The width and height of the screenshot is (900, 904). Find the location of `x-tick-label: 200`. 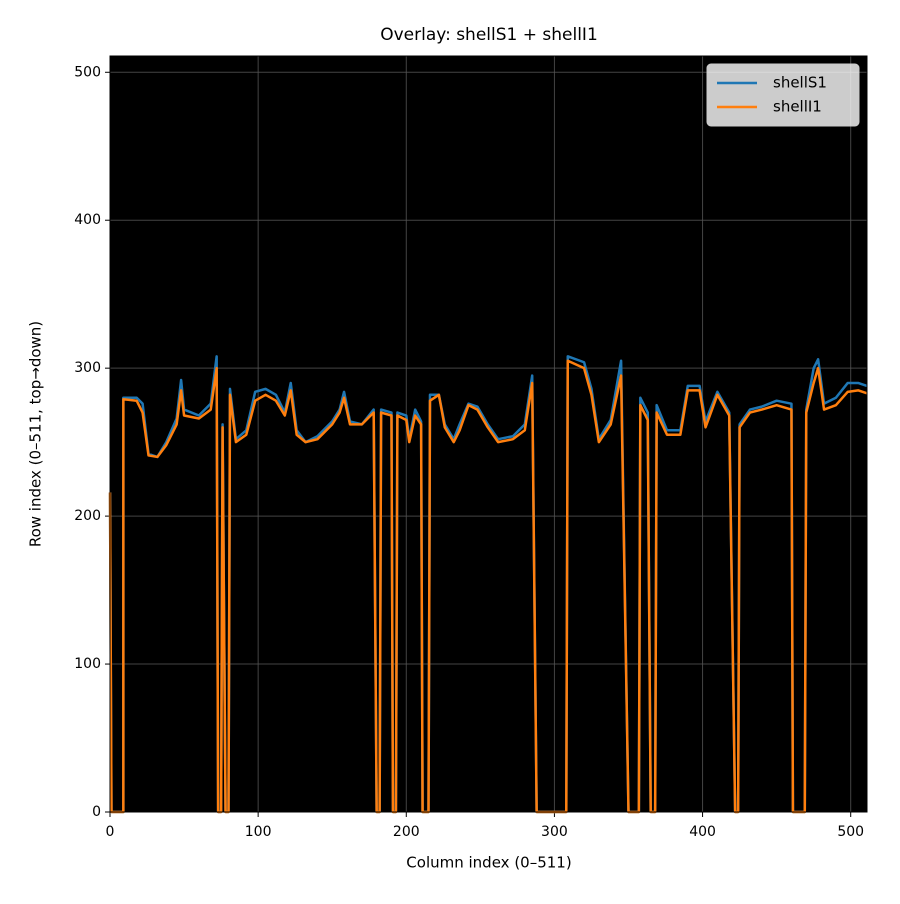

x-tick-label: 200 is located at coordinates (406, 832).